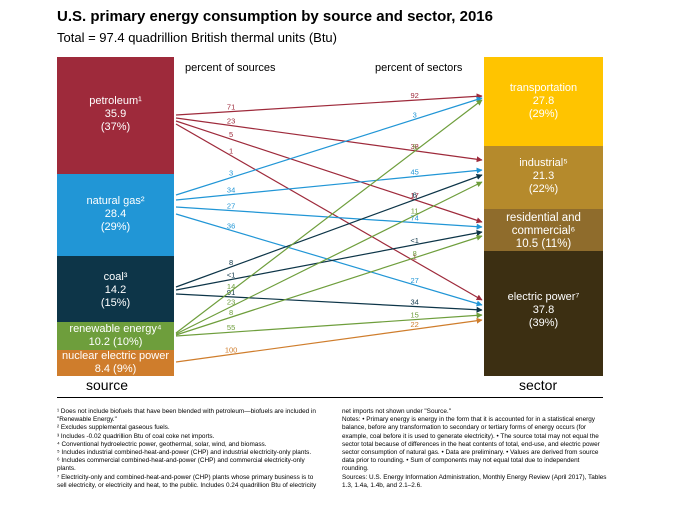  Describe the element at coordinates (66, 469) in the screenshot. I see `footnotes-left-line: plants.` at that location.